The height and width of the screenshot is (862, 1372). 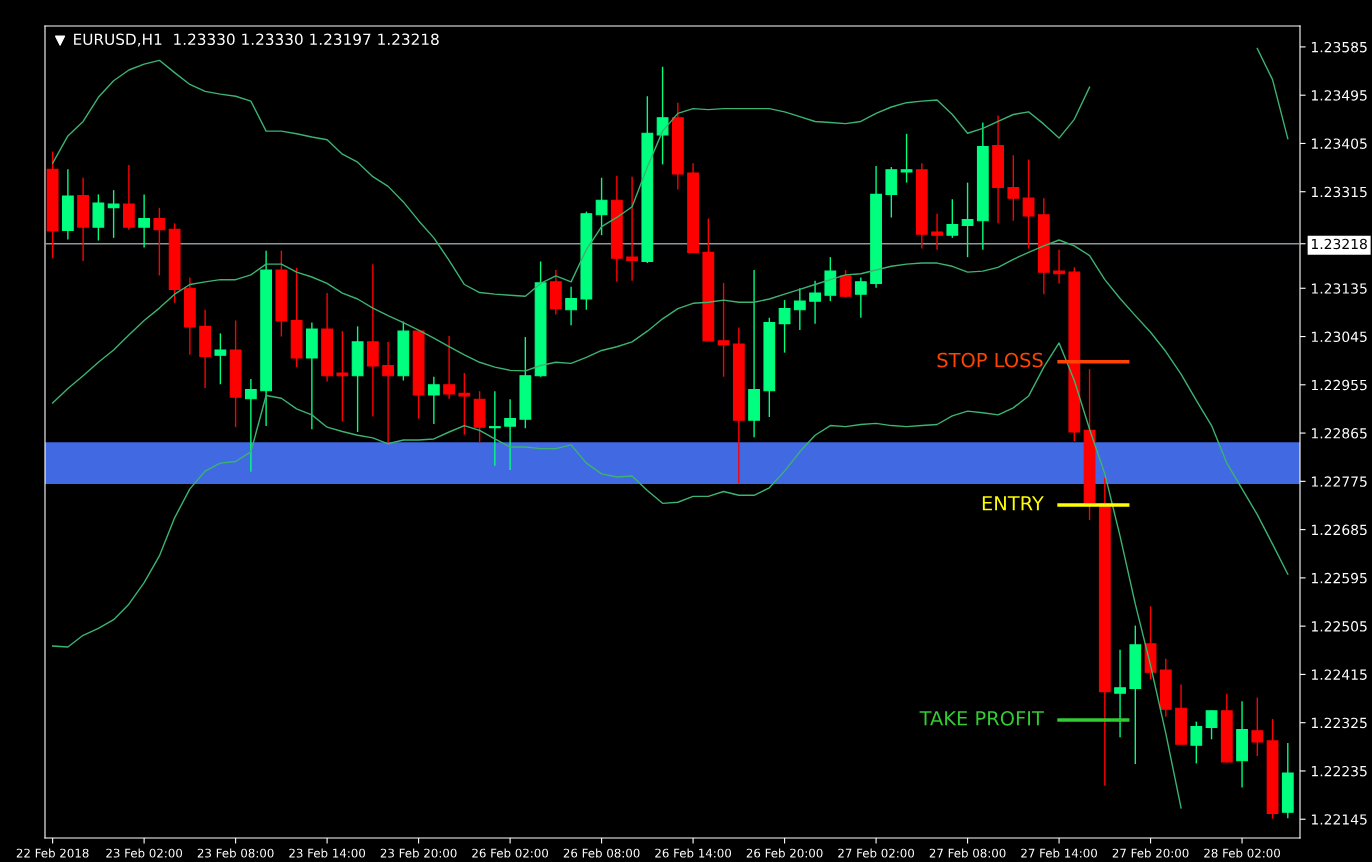 I want to click on x-tick-label: 23 Feb 20:00, so click(x=418, y=853).